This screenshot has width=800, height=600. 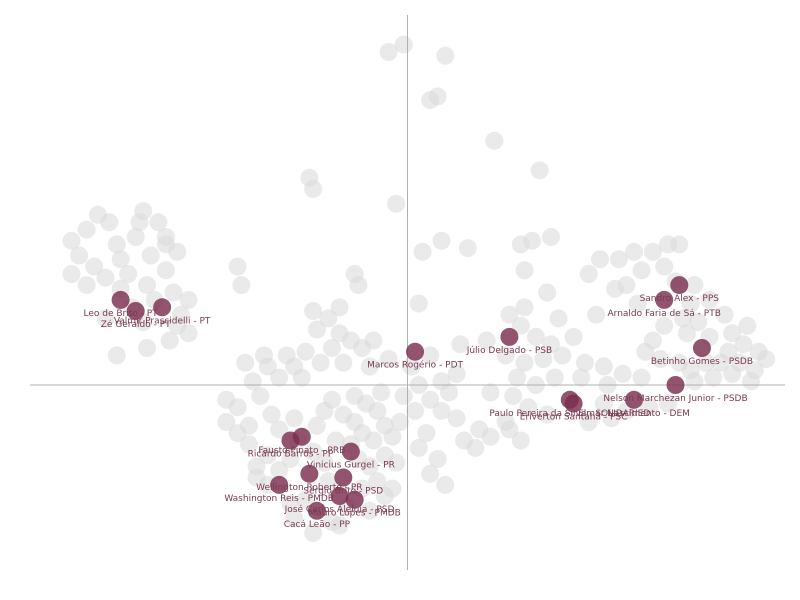 What do you see at coordinates (162, 321) in the screenshot?
I see `point-label: Valmir Prascidelli - PT` at bounding box center [162, 321].